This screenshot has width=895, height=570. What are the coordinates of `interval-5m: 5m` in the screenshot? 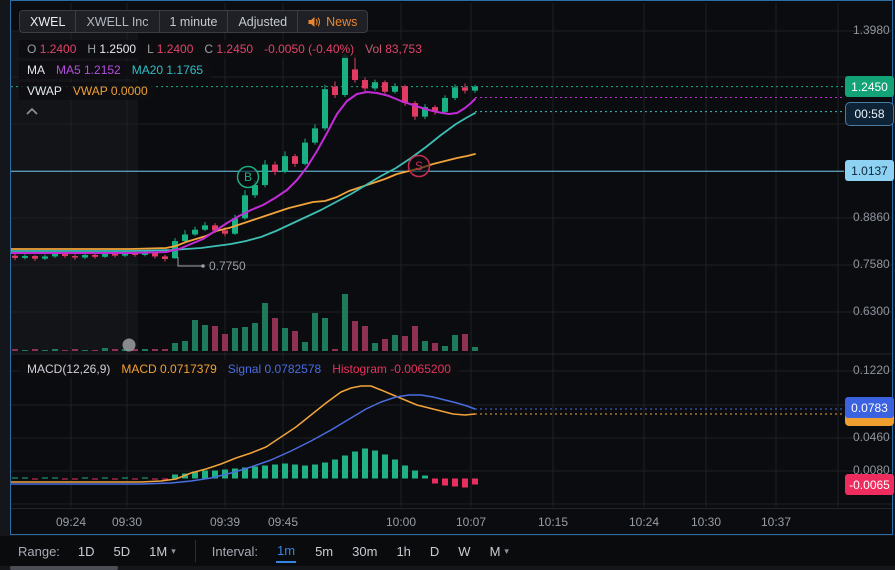 It's located at (324, 551).